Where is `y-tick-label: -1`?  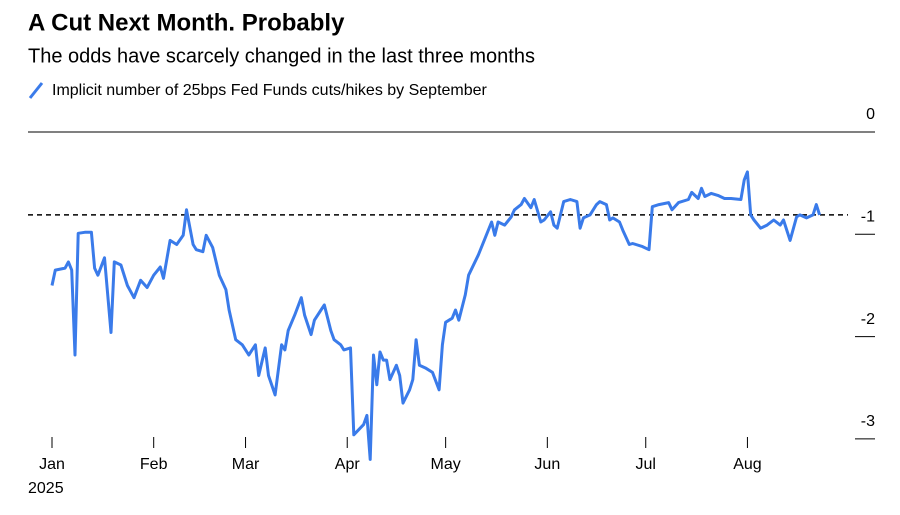 y-tick-label: -1 is located at coordinates (868, 217).